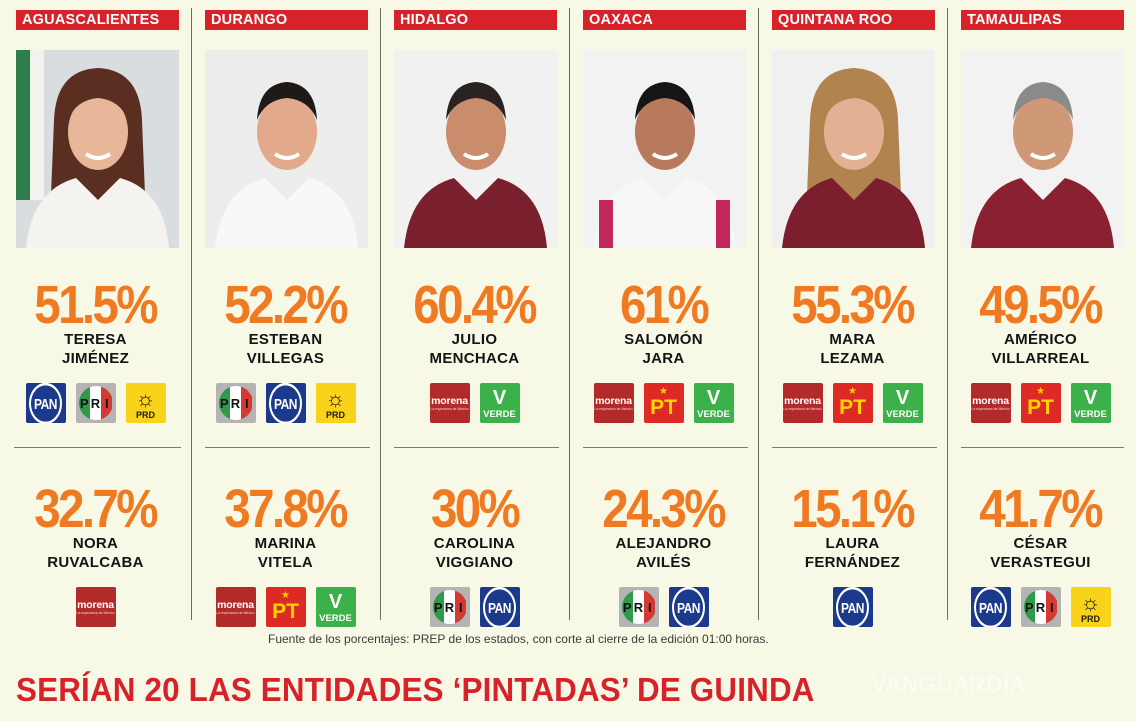  I want to click on vote-percent: 52.2%, so click(286, 305).